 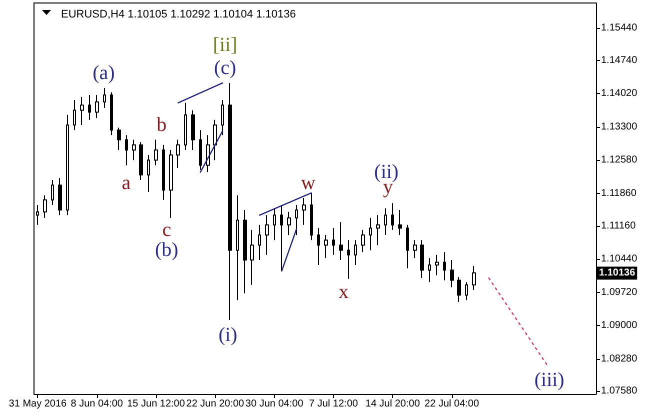 What do you see at coordinates (225, 67) in the screenshot?
I see `annotation: (c)` at bounding box center [225, 67].